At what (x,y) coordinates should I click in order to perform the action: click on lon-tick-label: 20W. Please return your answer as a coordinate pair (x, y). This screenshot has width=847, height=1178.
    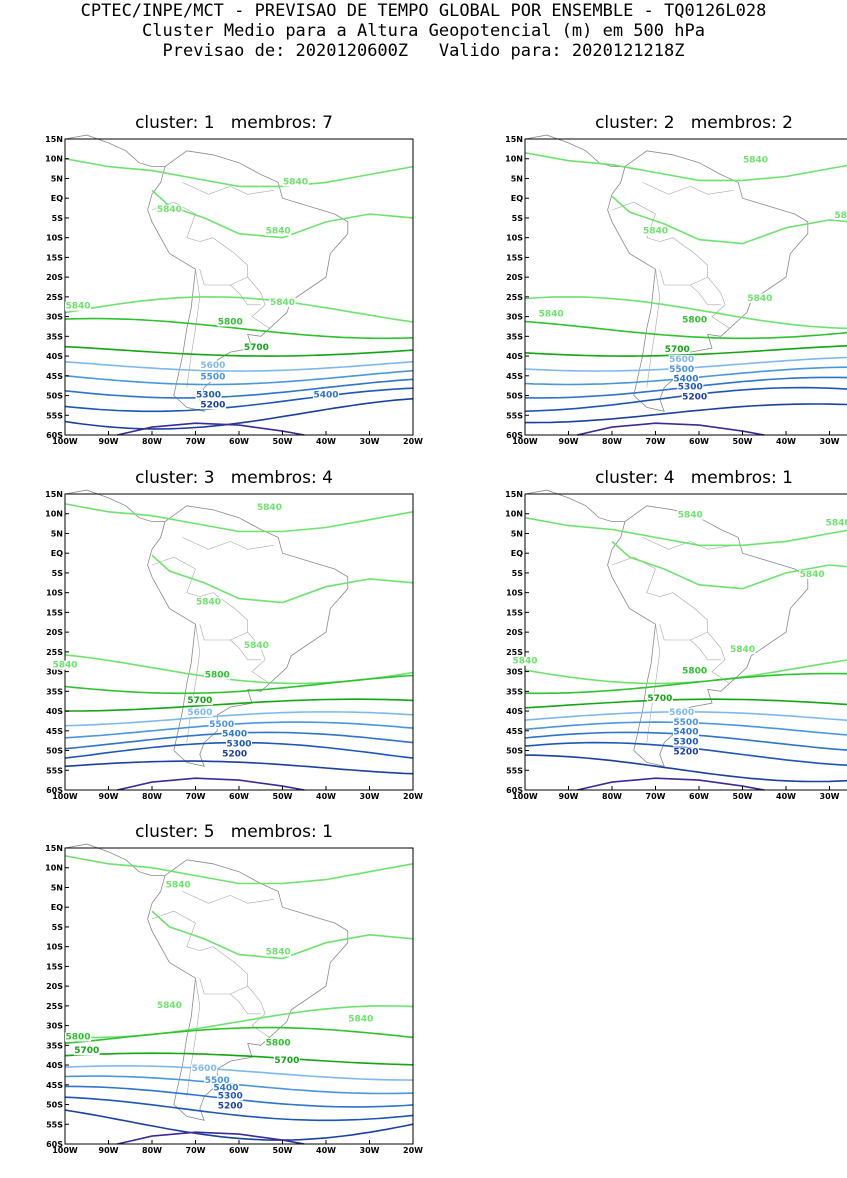
    Looking at the image, I should click on (413, 796).